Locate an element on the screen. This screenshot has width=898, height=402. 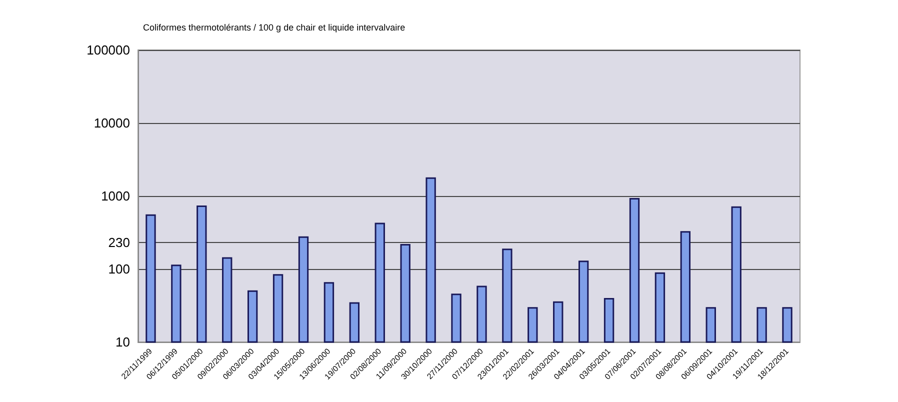
y-tick-label: 10 is located at coordinates (123, 342).